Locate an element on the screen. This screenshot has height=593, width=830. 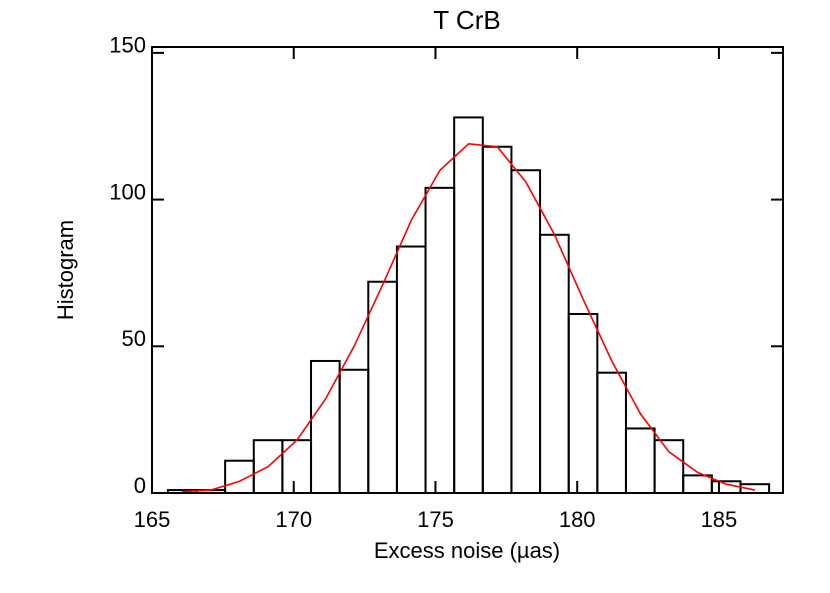
chart-title: T CrB is located at coordinates (466, 20).